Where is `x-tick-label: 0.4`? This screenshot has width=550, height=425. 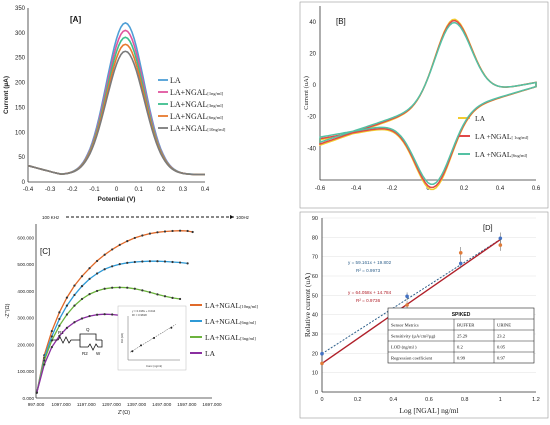 x-tick-label: 0.4 is located at coordinates (394, 400).